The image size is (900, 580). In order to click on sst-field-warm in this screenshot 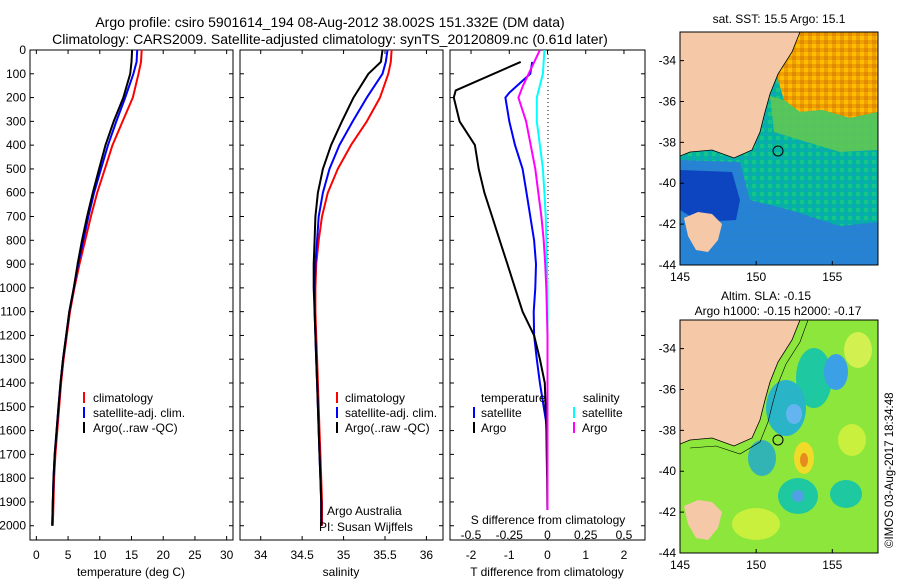, I will do `click(828, 75)`.